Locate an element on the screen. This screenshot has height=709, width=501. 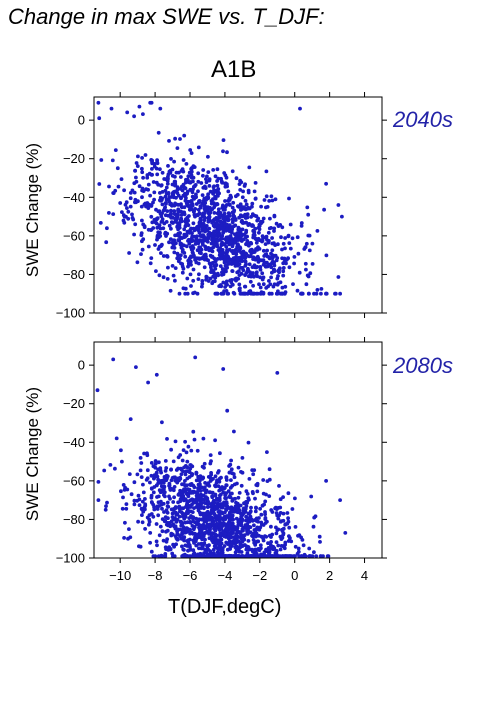
y-tick-label: −60 is located at coordinates (74, 480).